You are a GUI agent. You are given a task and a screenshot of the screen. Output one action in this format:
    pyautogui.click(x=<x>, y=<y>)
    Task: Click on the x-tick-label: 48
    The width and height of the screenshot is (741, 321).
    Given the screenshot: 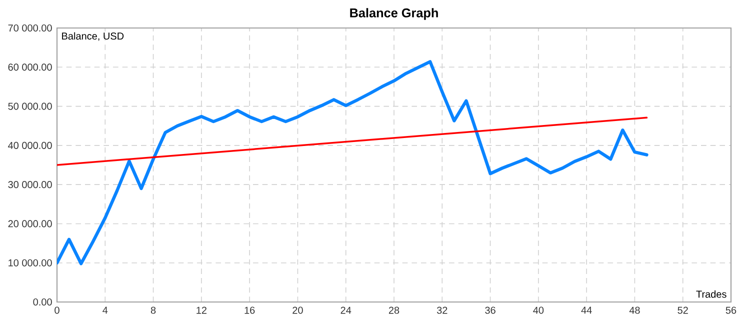 What is the action you would take?
    pyautogui.click(x=634, y=310)
    